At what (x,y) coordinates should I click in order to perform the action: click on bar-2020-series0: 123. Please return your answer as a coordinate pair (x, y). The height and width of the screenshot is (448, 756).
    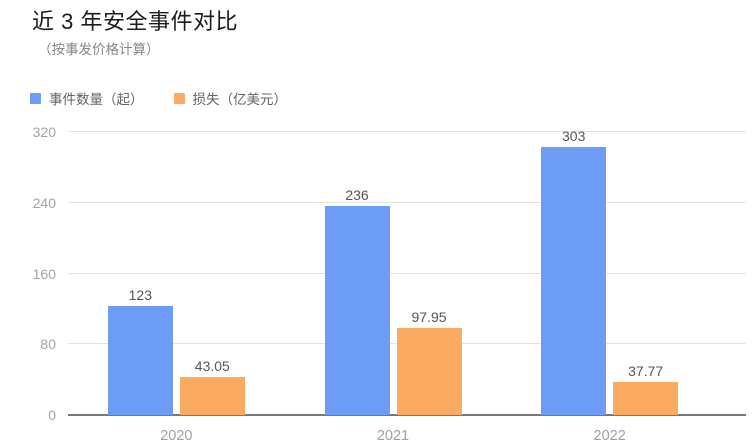
    Looking at the image, I should click on (140, 351).